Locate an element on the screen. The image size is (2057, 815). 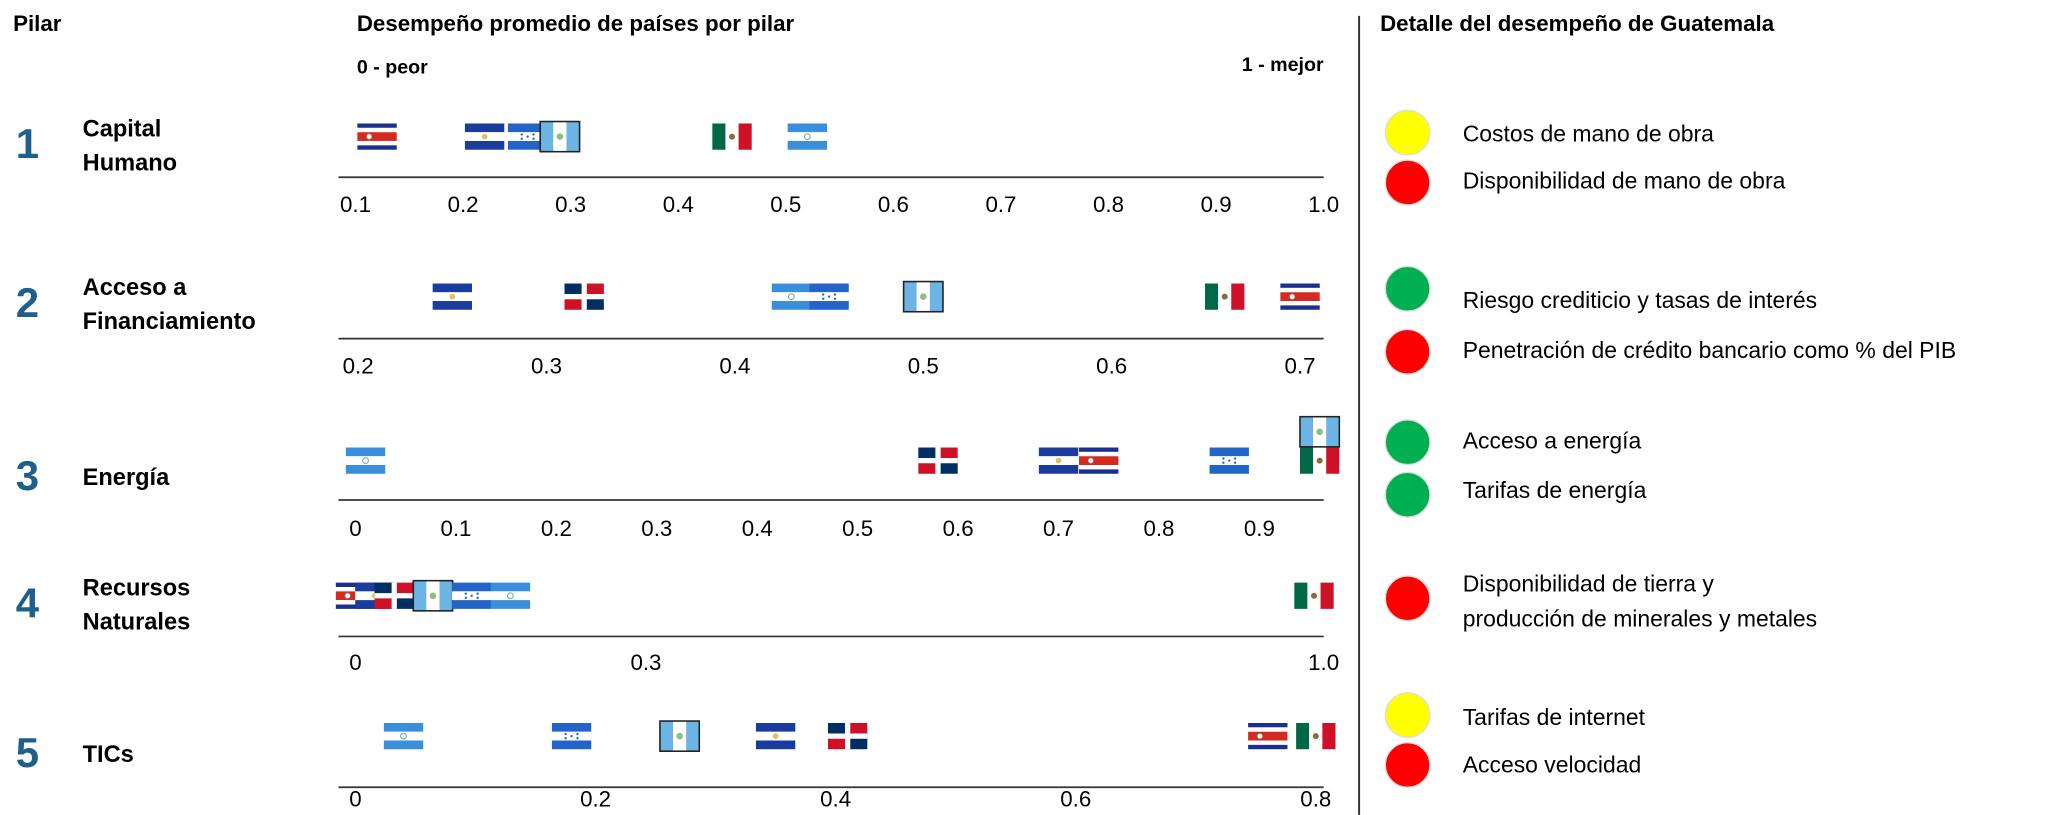
detail-label: Riesgo crediticio y tasas de interés is located at coordinates (1640, 300).